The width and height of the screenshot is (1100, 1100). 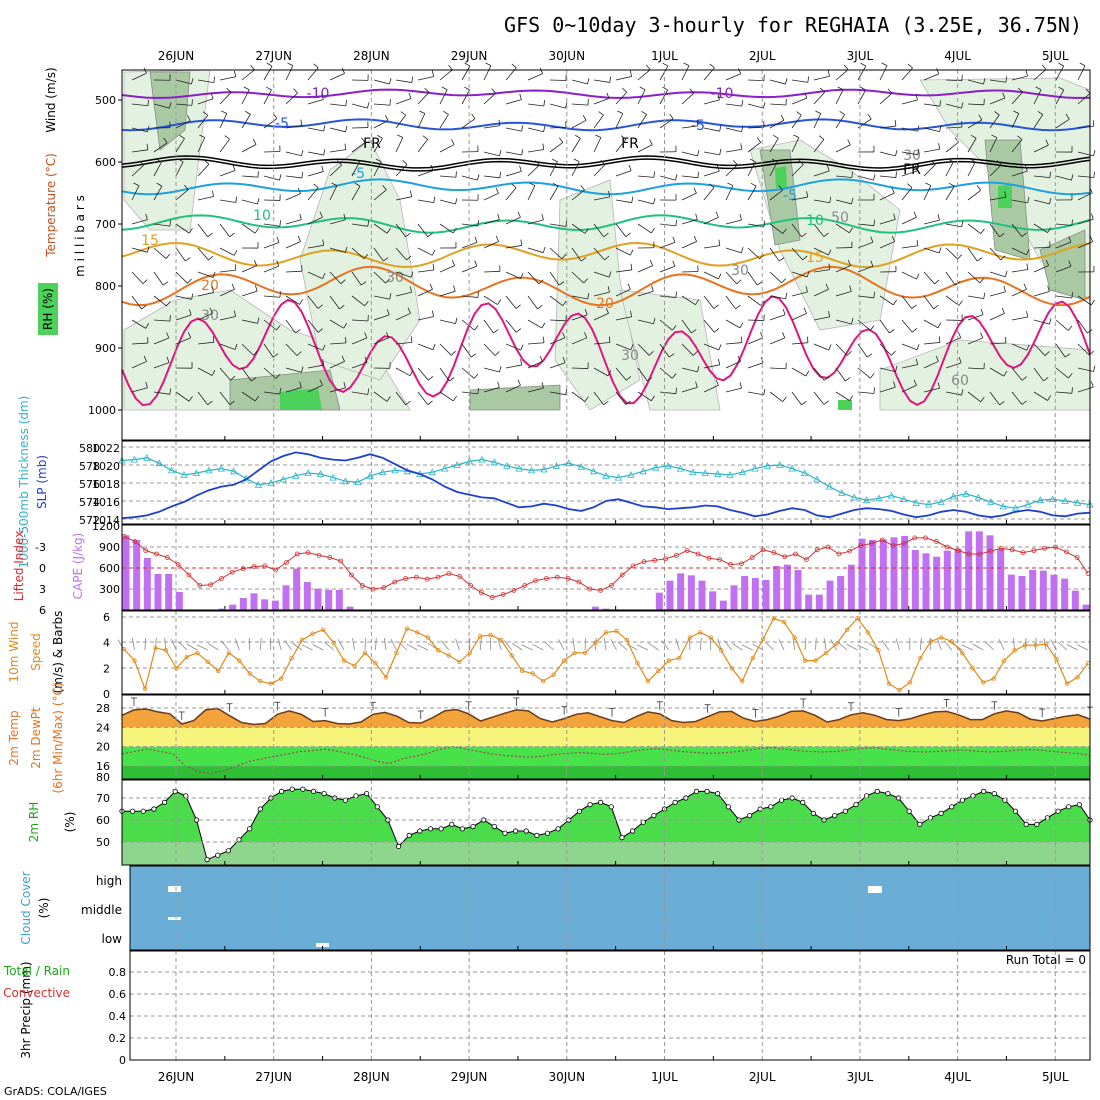 What do you see at coordinates (118, 1038) in the screenshot?
I see `precip-tick-label: 0.2` at bounding box center [118, 1038].